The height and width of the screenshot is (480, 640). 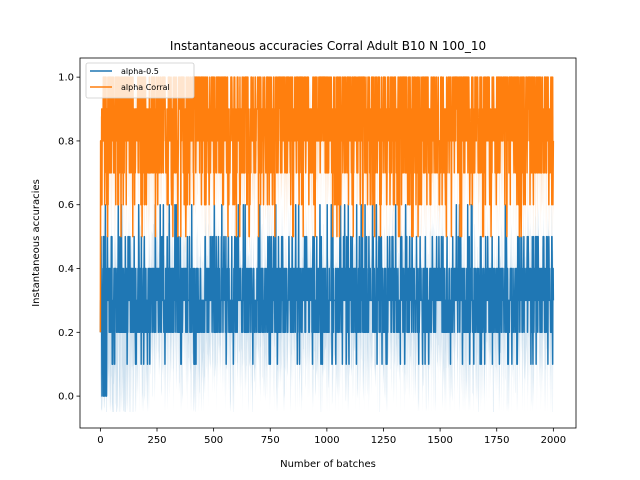 What do you see at coordinates (328, 464) in the screenshot?
I see `x-axis-title: Number of batches` at bounding box center [328, 464].